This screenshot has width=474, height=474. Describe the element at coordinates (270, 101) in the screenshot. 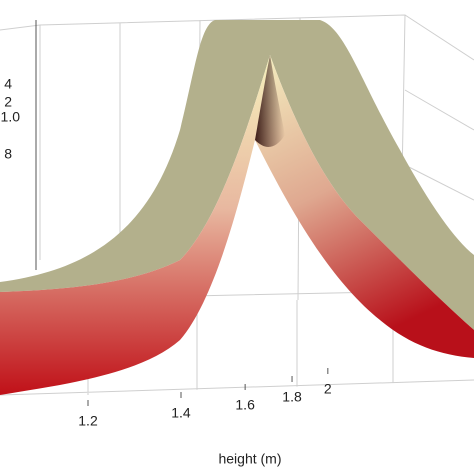

I see `surface-shadow` at that location.